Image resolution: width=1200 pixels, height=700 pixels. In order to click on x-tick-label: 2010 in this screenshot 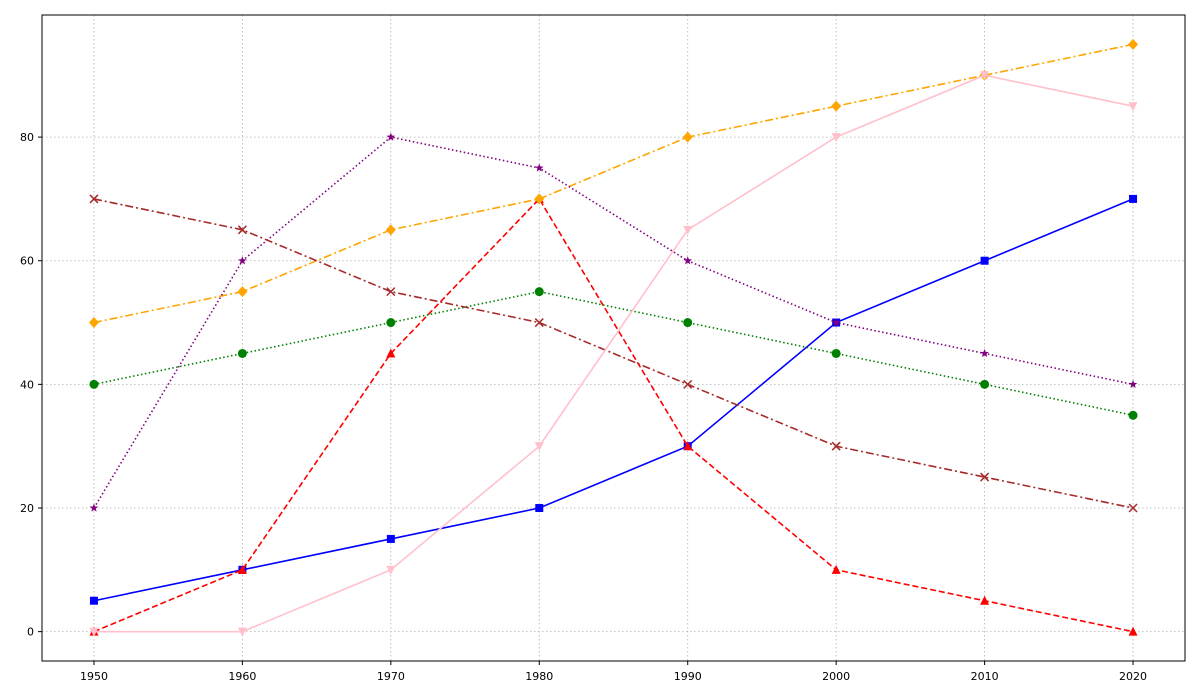, I will do `click(985, 676)`.